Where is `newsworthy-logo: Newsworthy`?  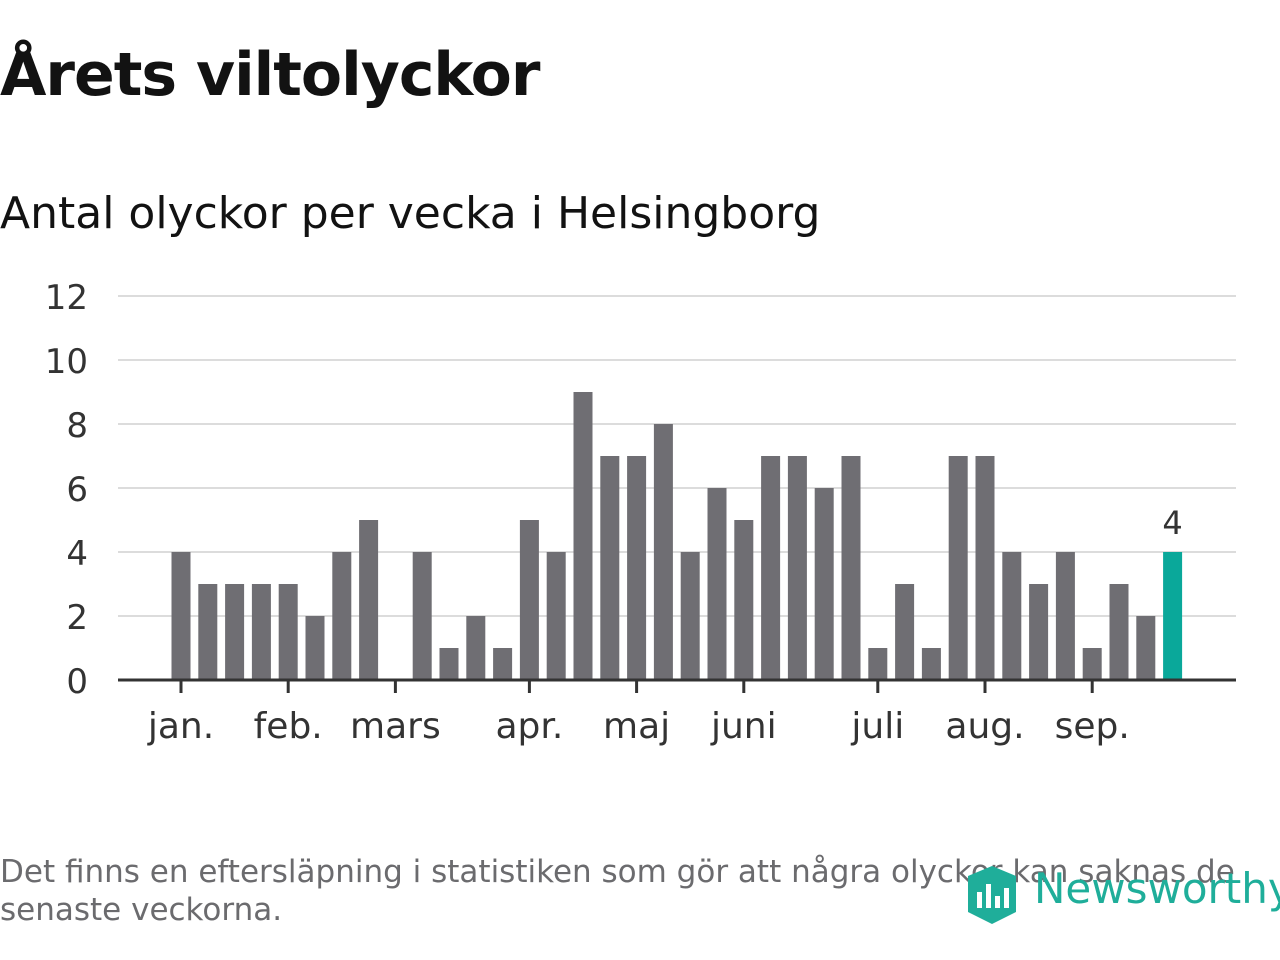 newsworthy-logo: Newsworthy is located at coordinates (1121, 897).